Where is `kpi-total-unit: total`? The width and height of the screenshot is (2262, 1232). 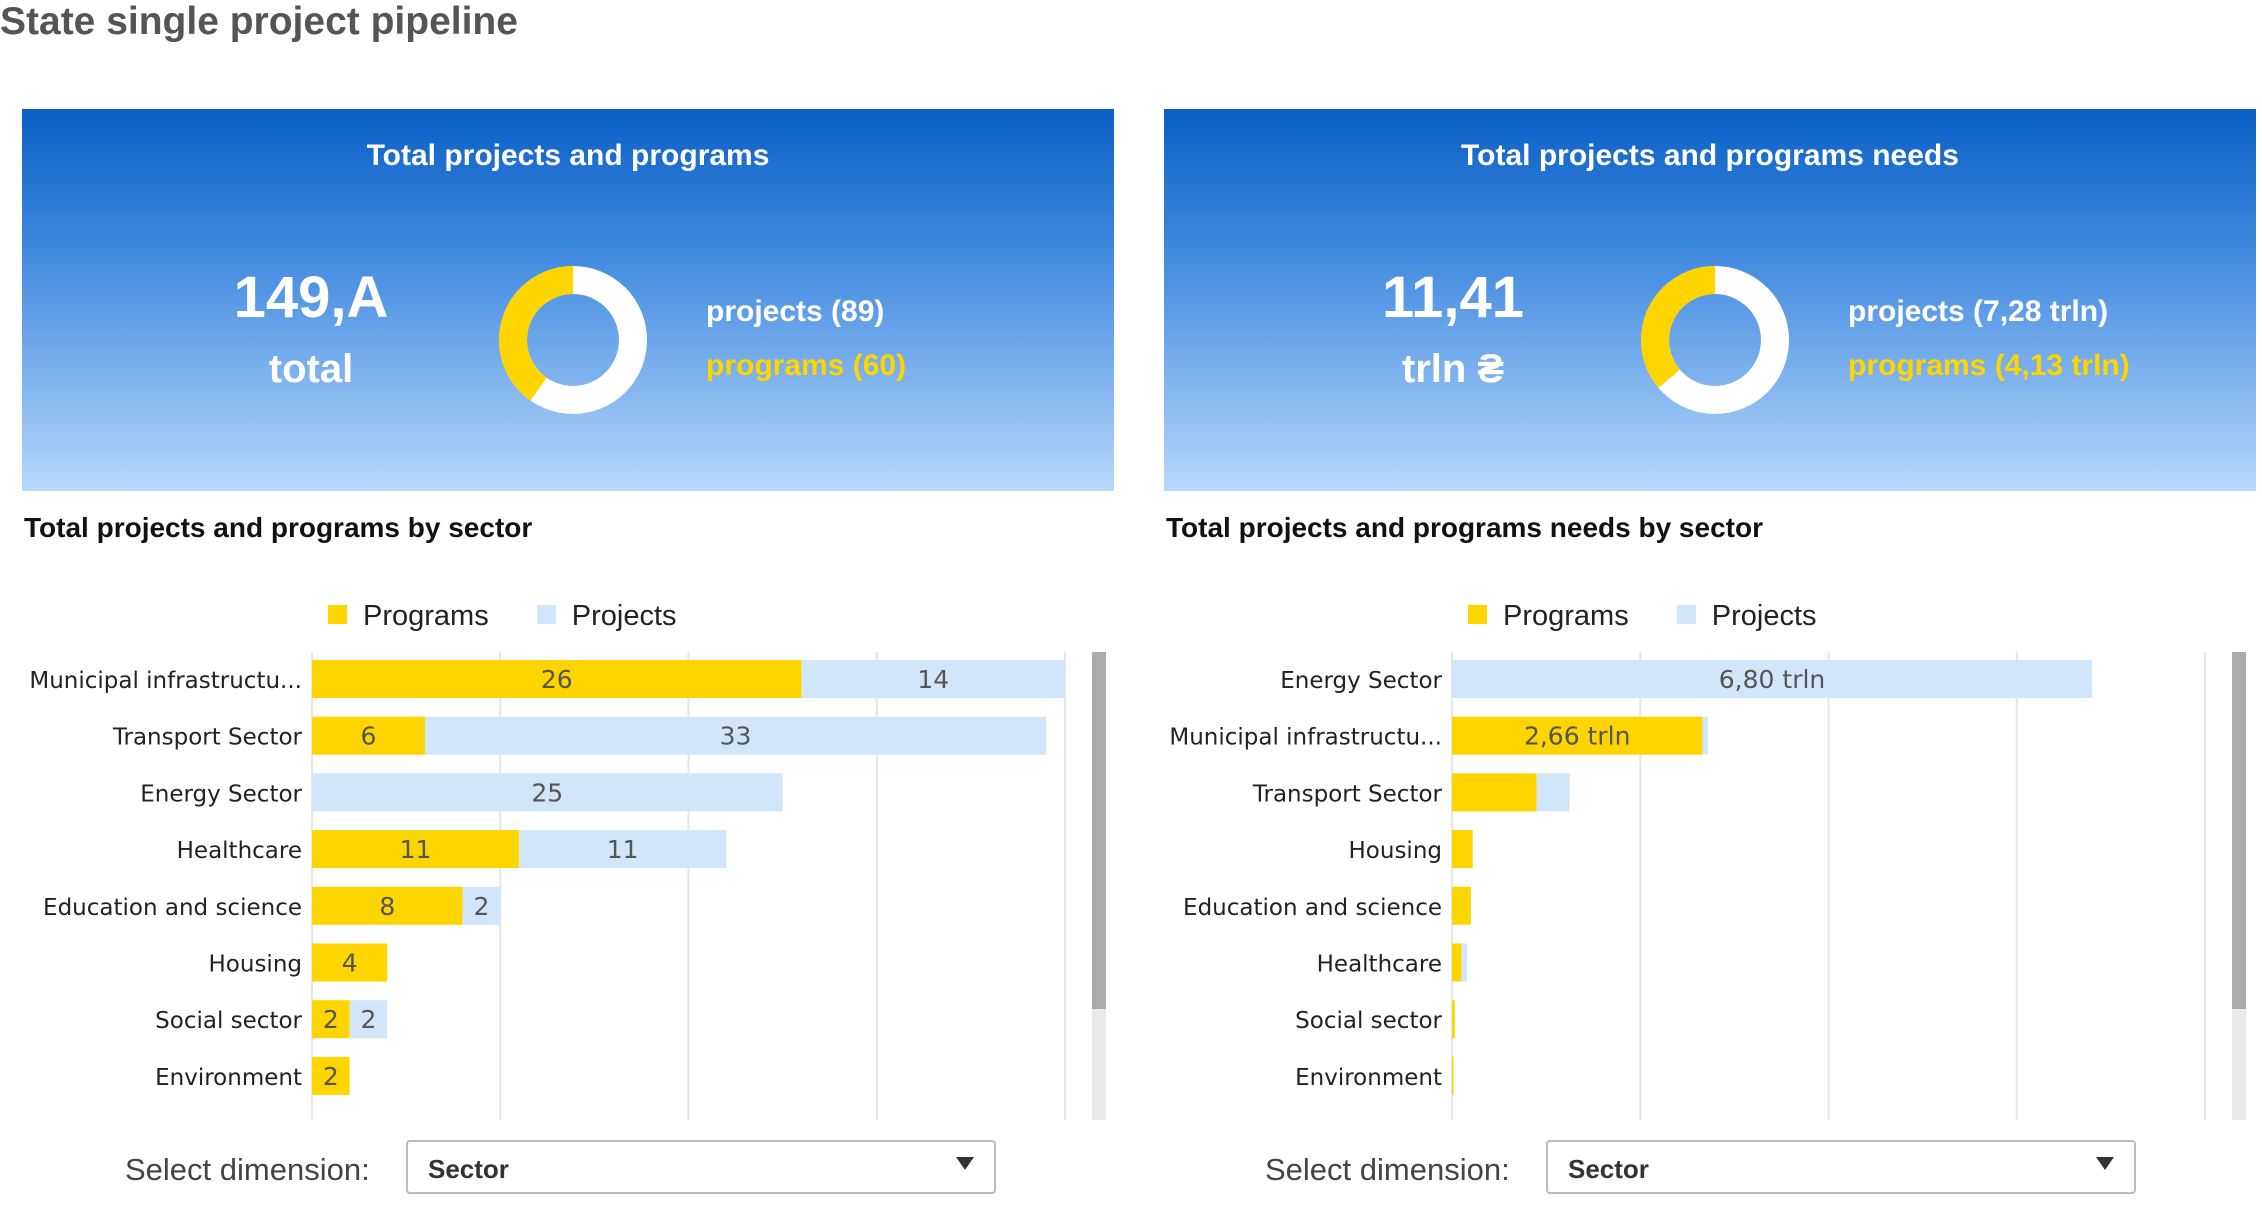
kpi-total-unit: total is located at coordinates (311, 369).